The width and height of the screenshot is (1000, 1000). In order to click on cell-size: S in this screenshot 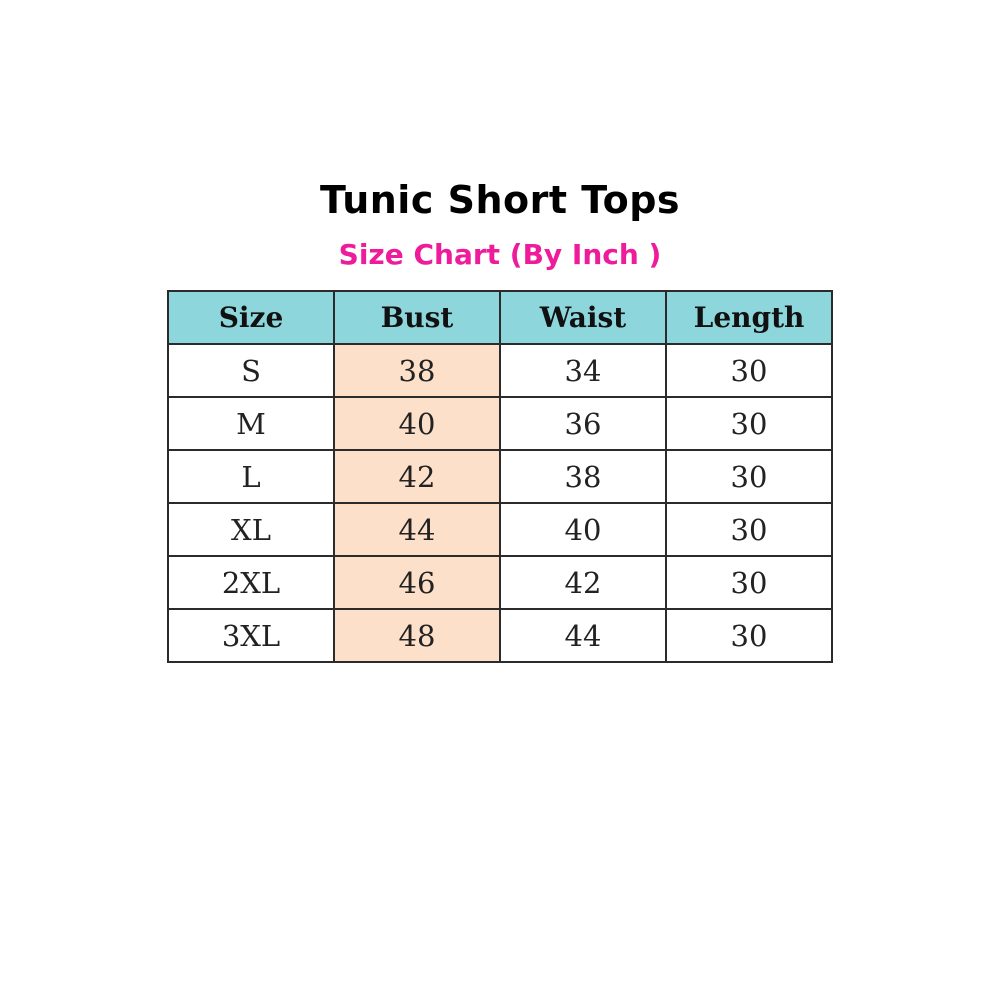, I will do `click(251, 370)`.